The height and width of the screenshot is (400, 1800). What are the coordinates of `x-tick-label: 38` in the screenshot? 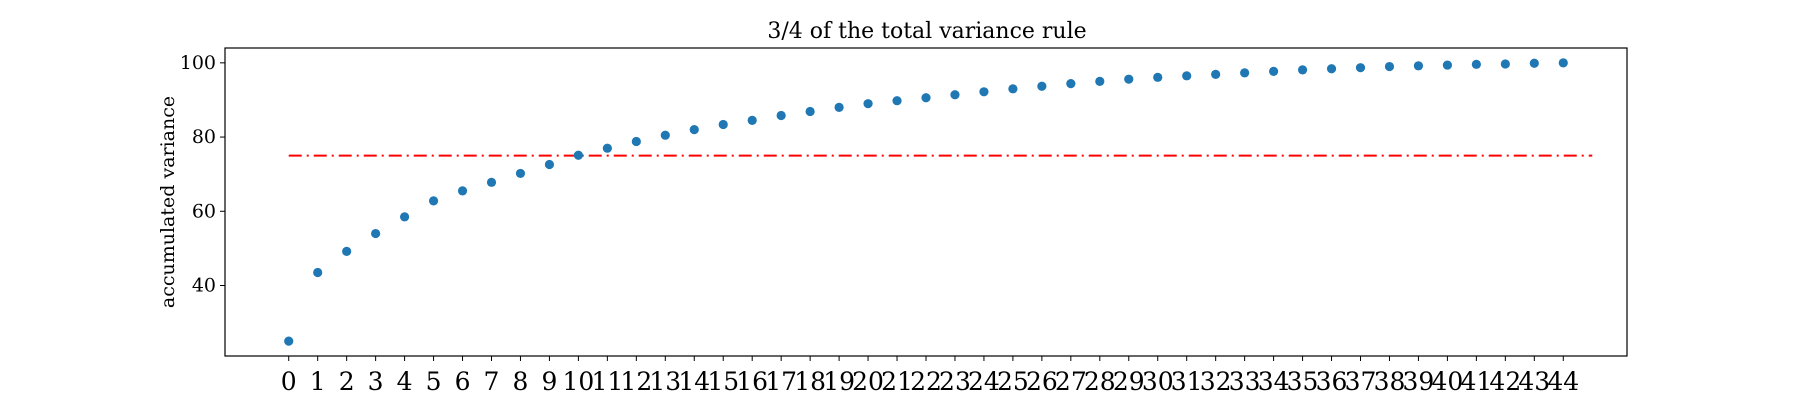 It's located at (1390, 381).